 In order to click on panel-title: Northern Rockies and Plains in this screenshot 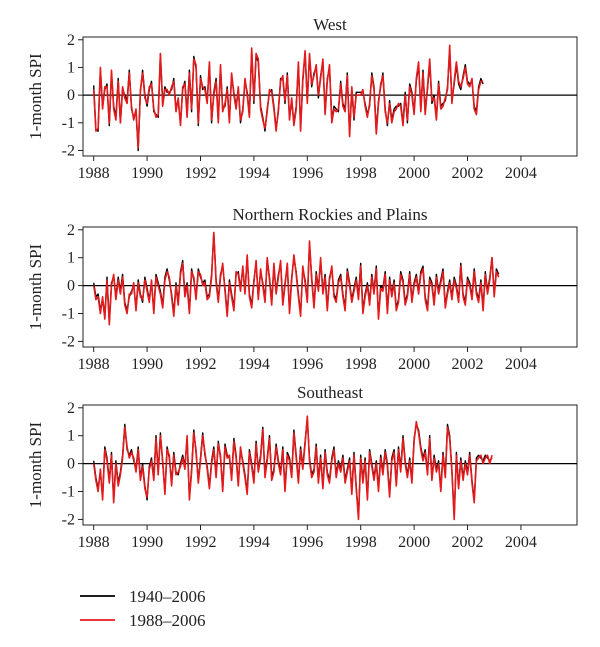, I will do `click(330, 214)`.